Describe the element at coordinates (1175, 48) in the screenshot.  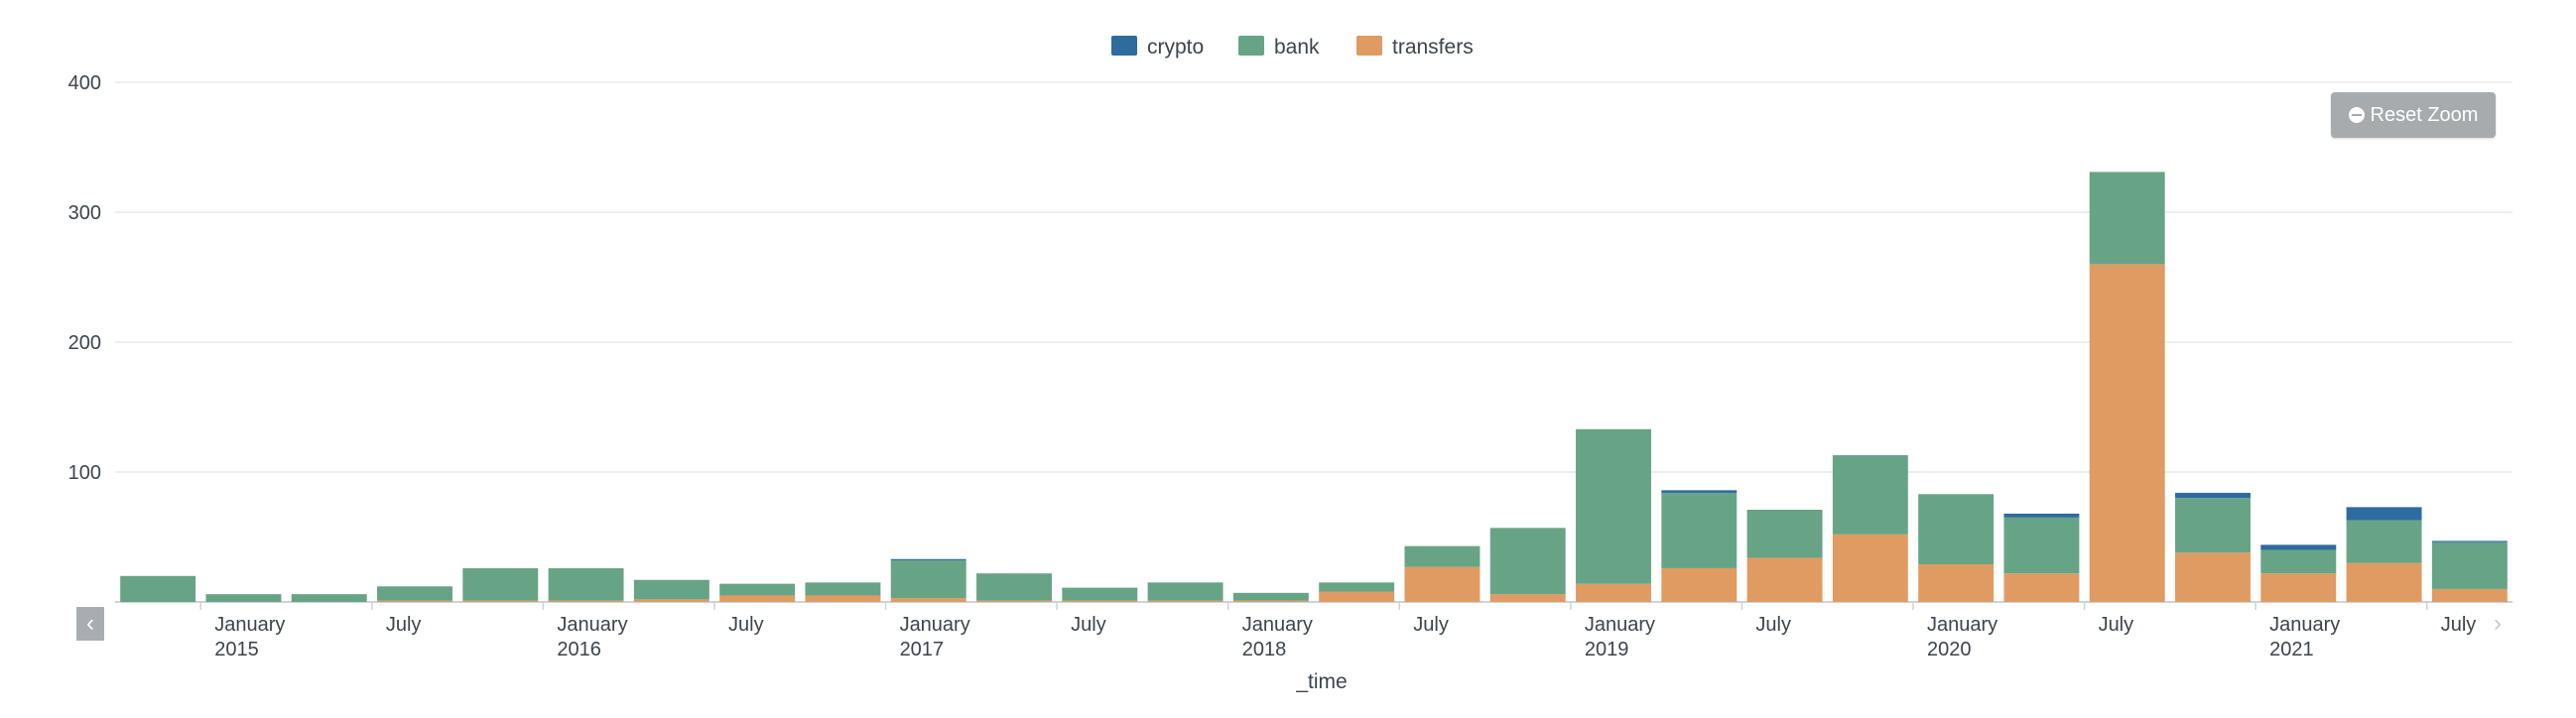
I see `legend-label: crypto` at that location.